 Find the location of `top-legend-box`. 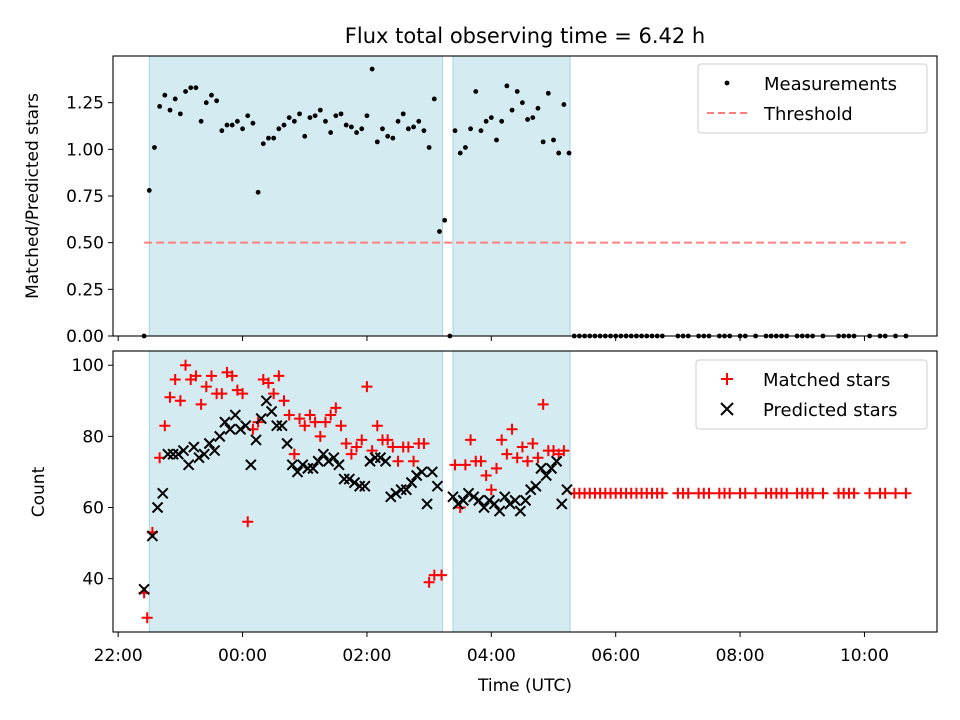

top-legend-box is located at coordinates (812, 98).